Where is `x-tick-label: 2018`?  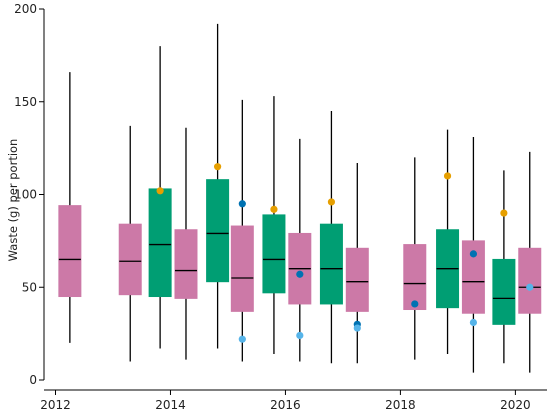
x-tick-label: 2018 is located at coordinates (400, 405).